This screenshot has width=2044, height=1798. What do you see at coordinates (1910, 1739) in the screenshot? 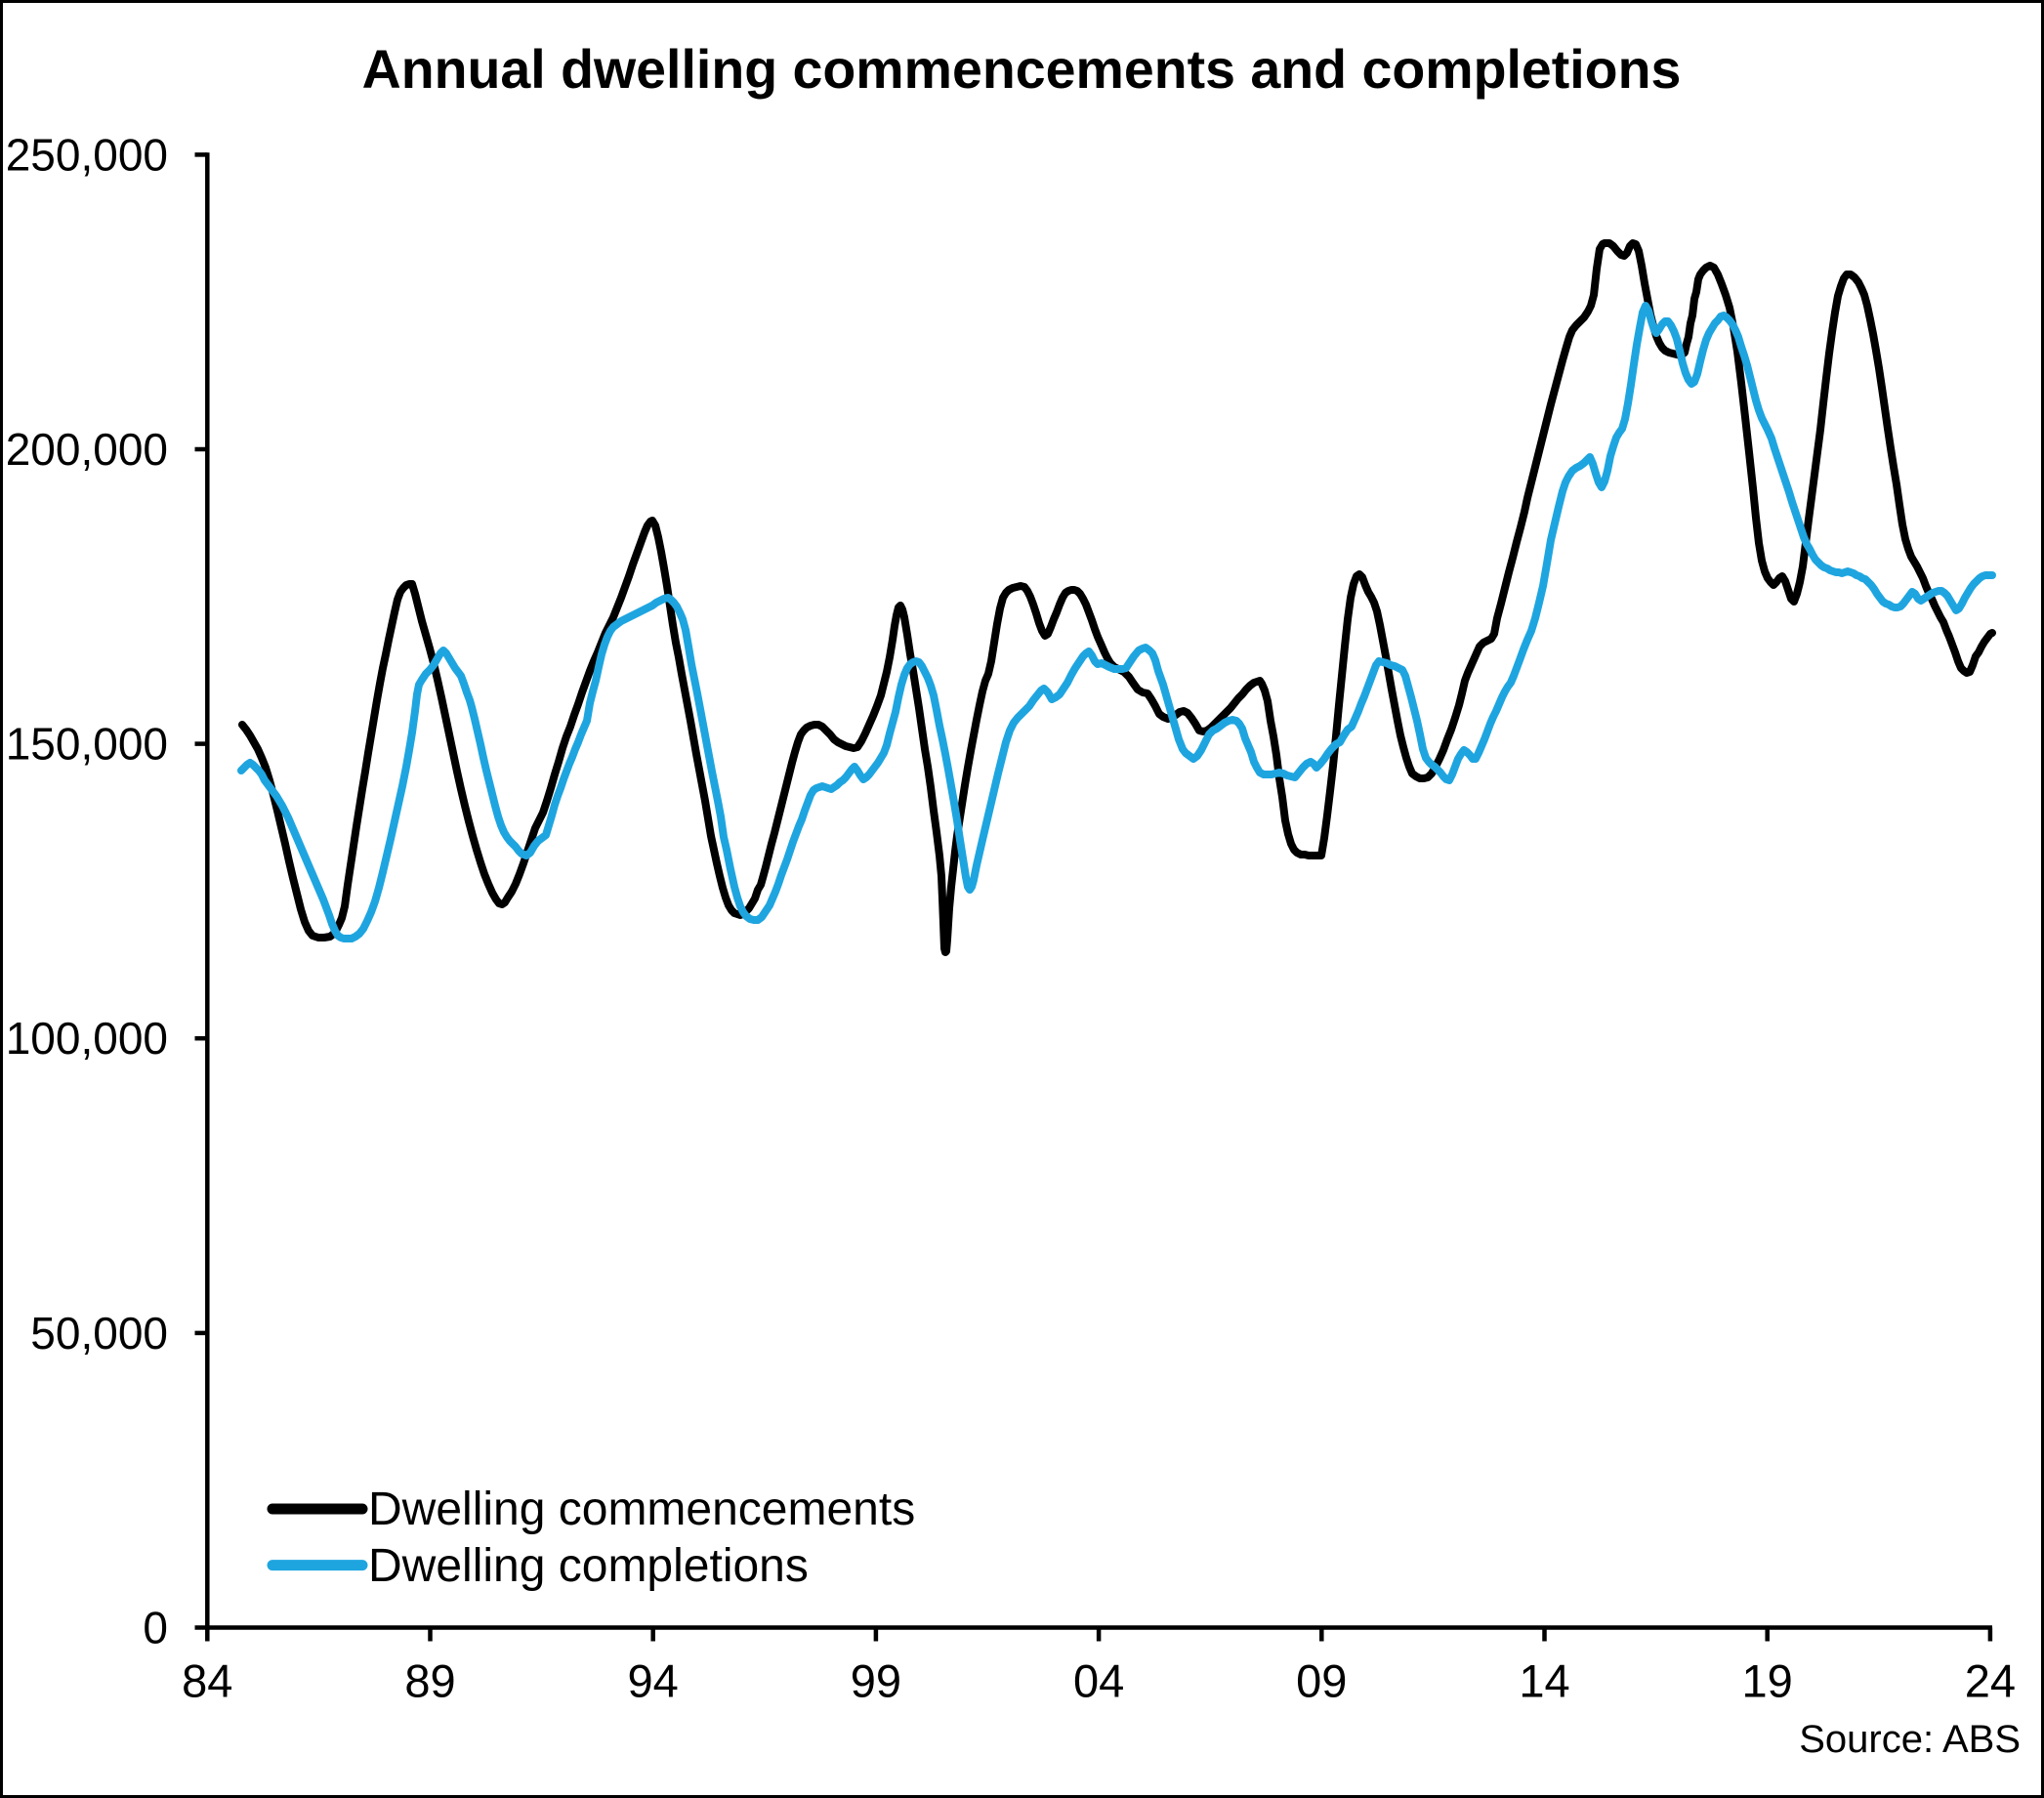
I see `svg-text: Source: ABS` at bounding box center [1910, 1739].